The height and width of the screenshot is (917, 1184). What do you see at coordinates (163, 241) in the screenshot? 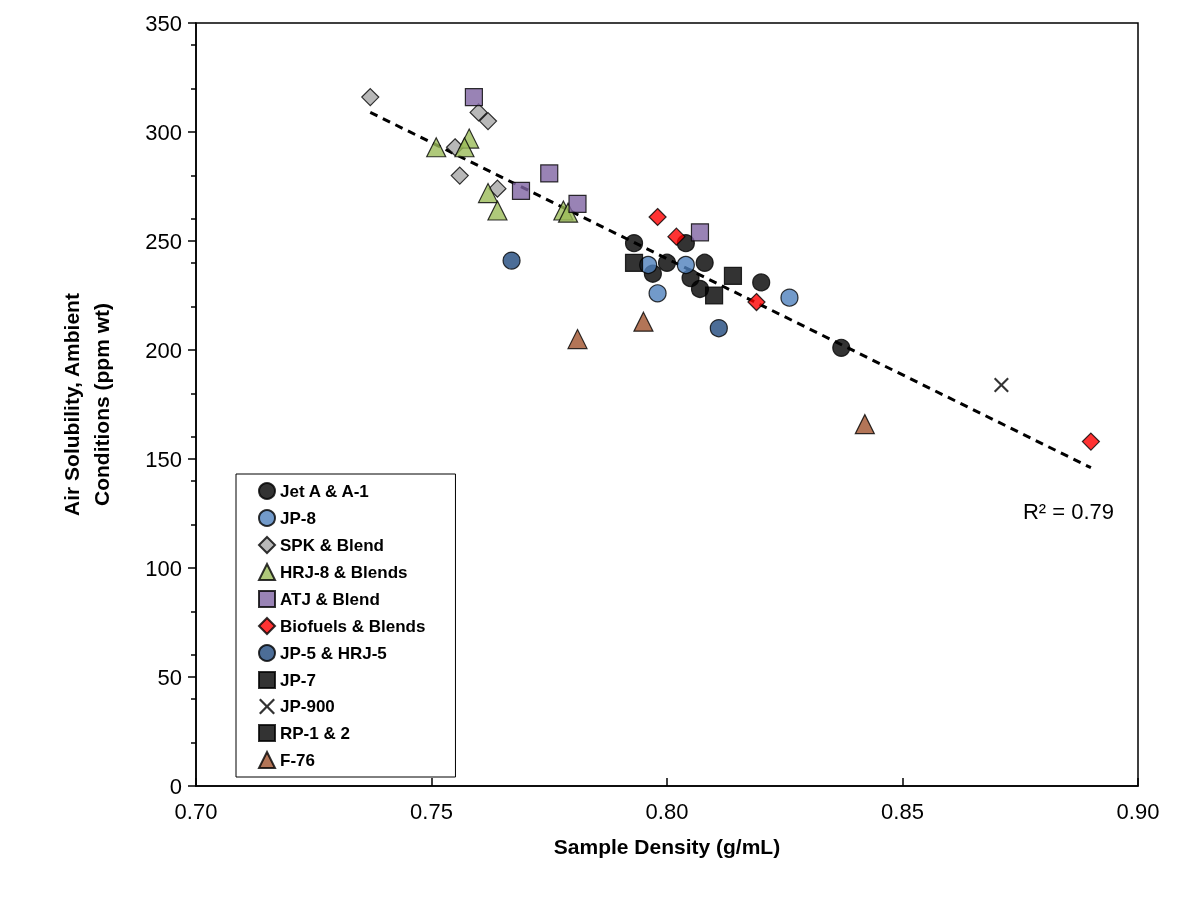
I see `y-tick-label: 250` at bounding box center [163, 241].